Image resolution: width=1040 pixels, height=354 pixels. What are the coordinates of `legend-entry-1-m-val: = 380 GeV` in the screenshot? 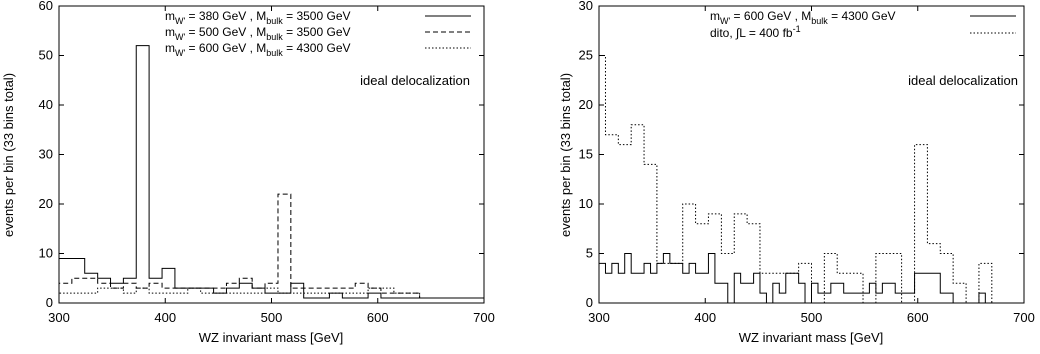 It's located at (215, 16).